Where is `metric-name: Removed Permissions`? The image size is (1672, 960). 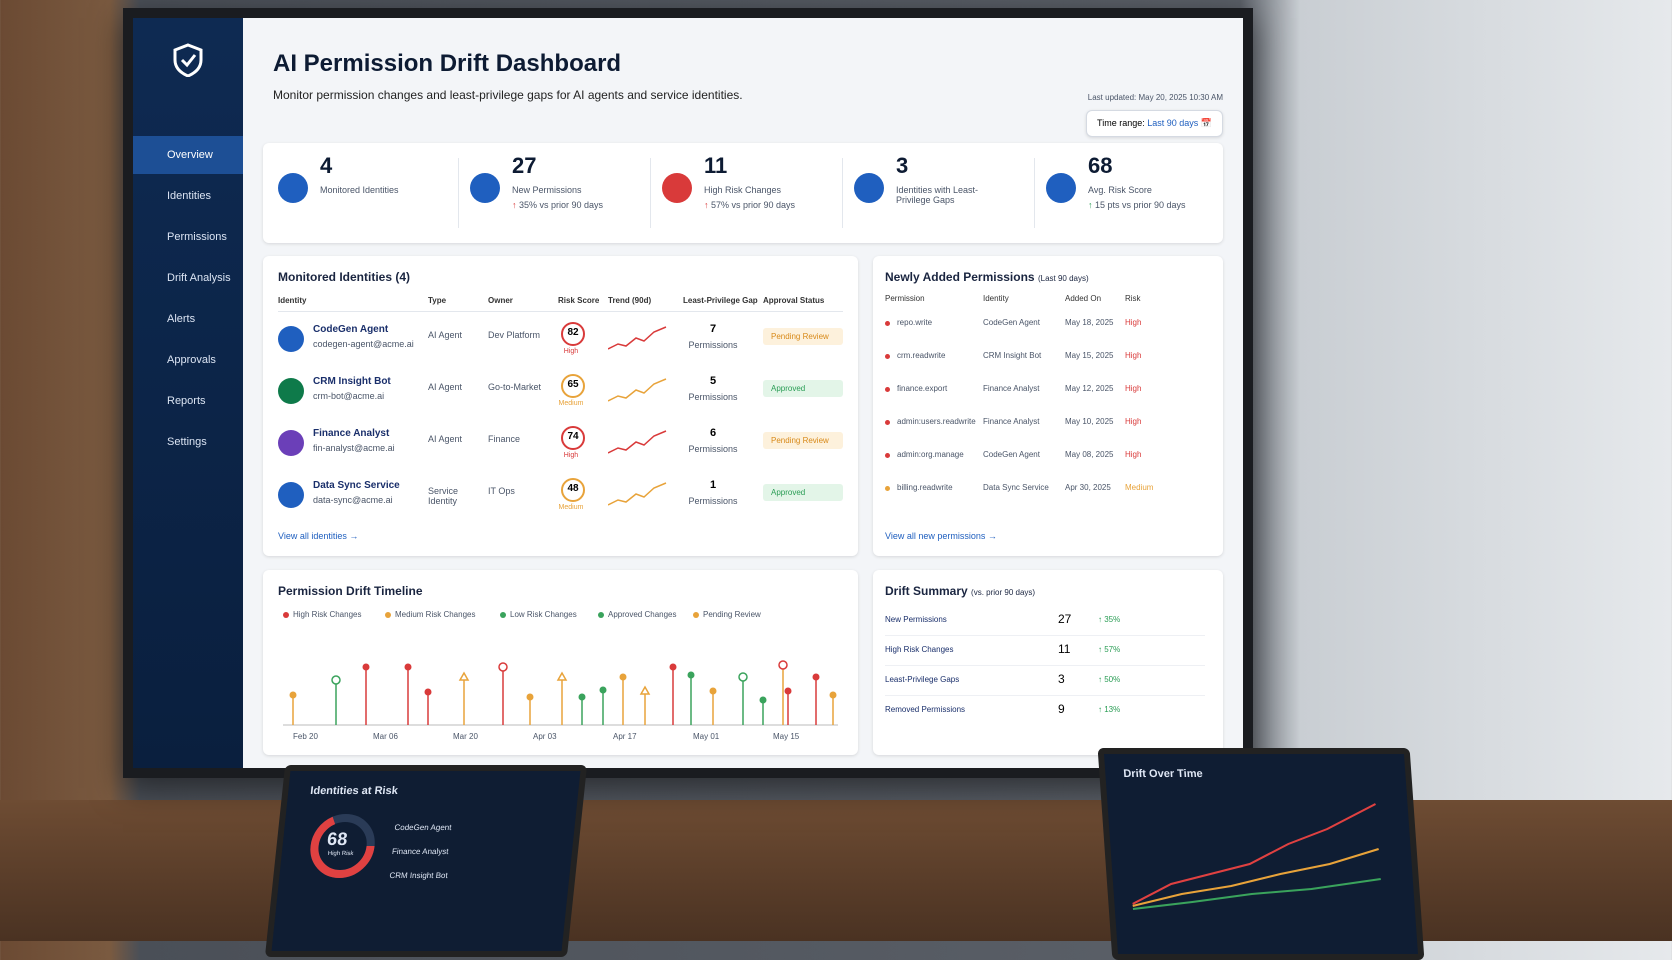 metric-name: Removed Permissions is located at coordinates (925, 709).